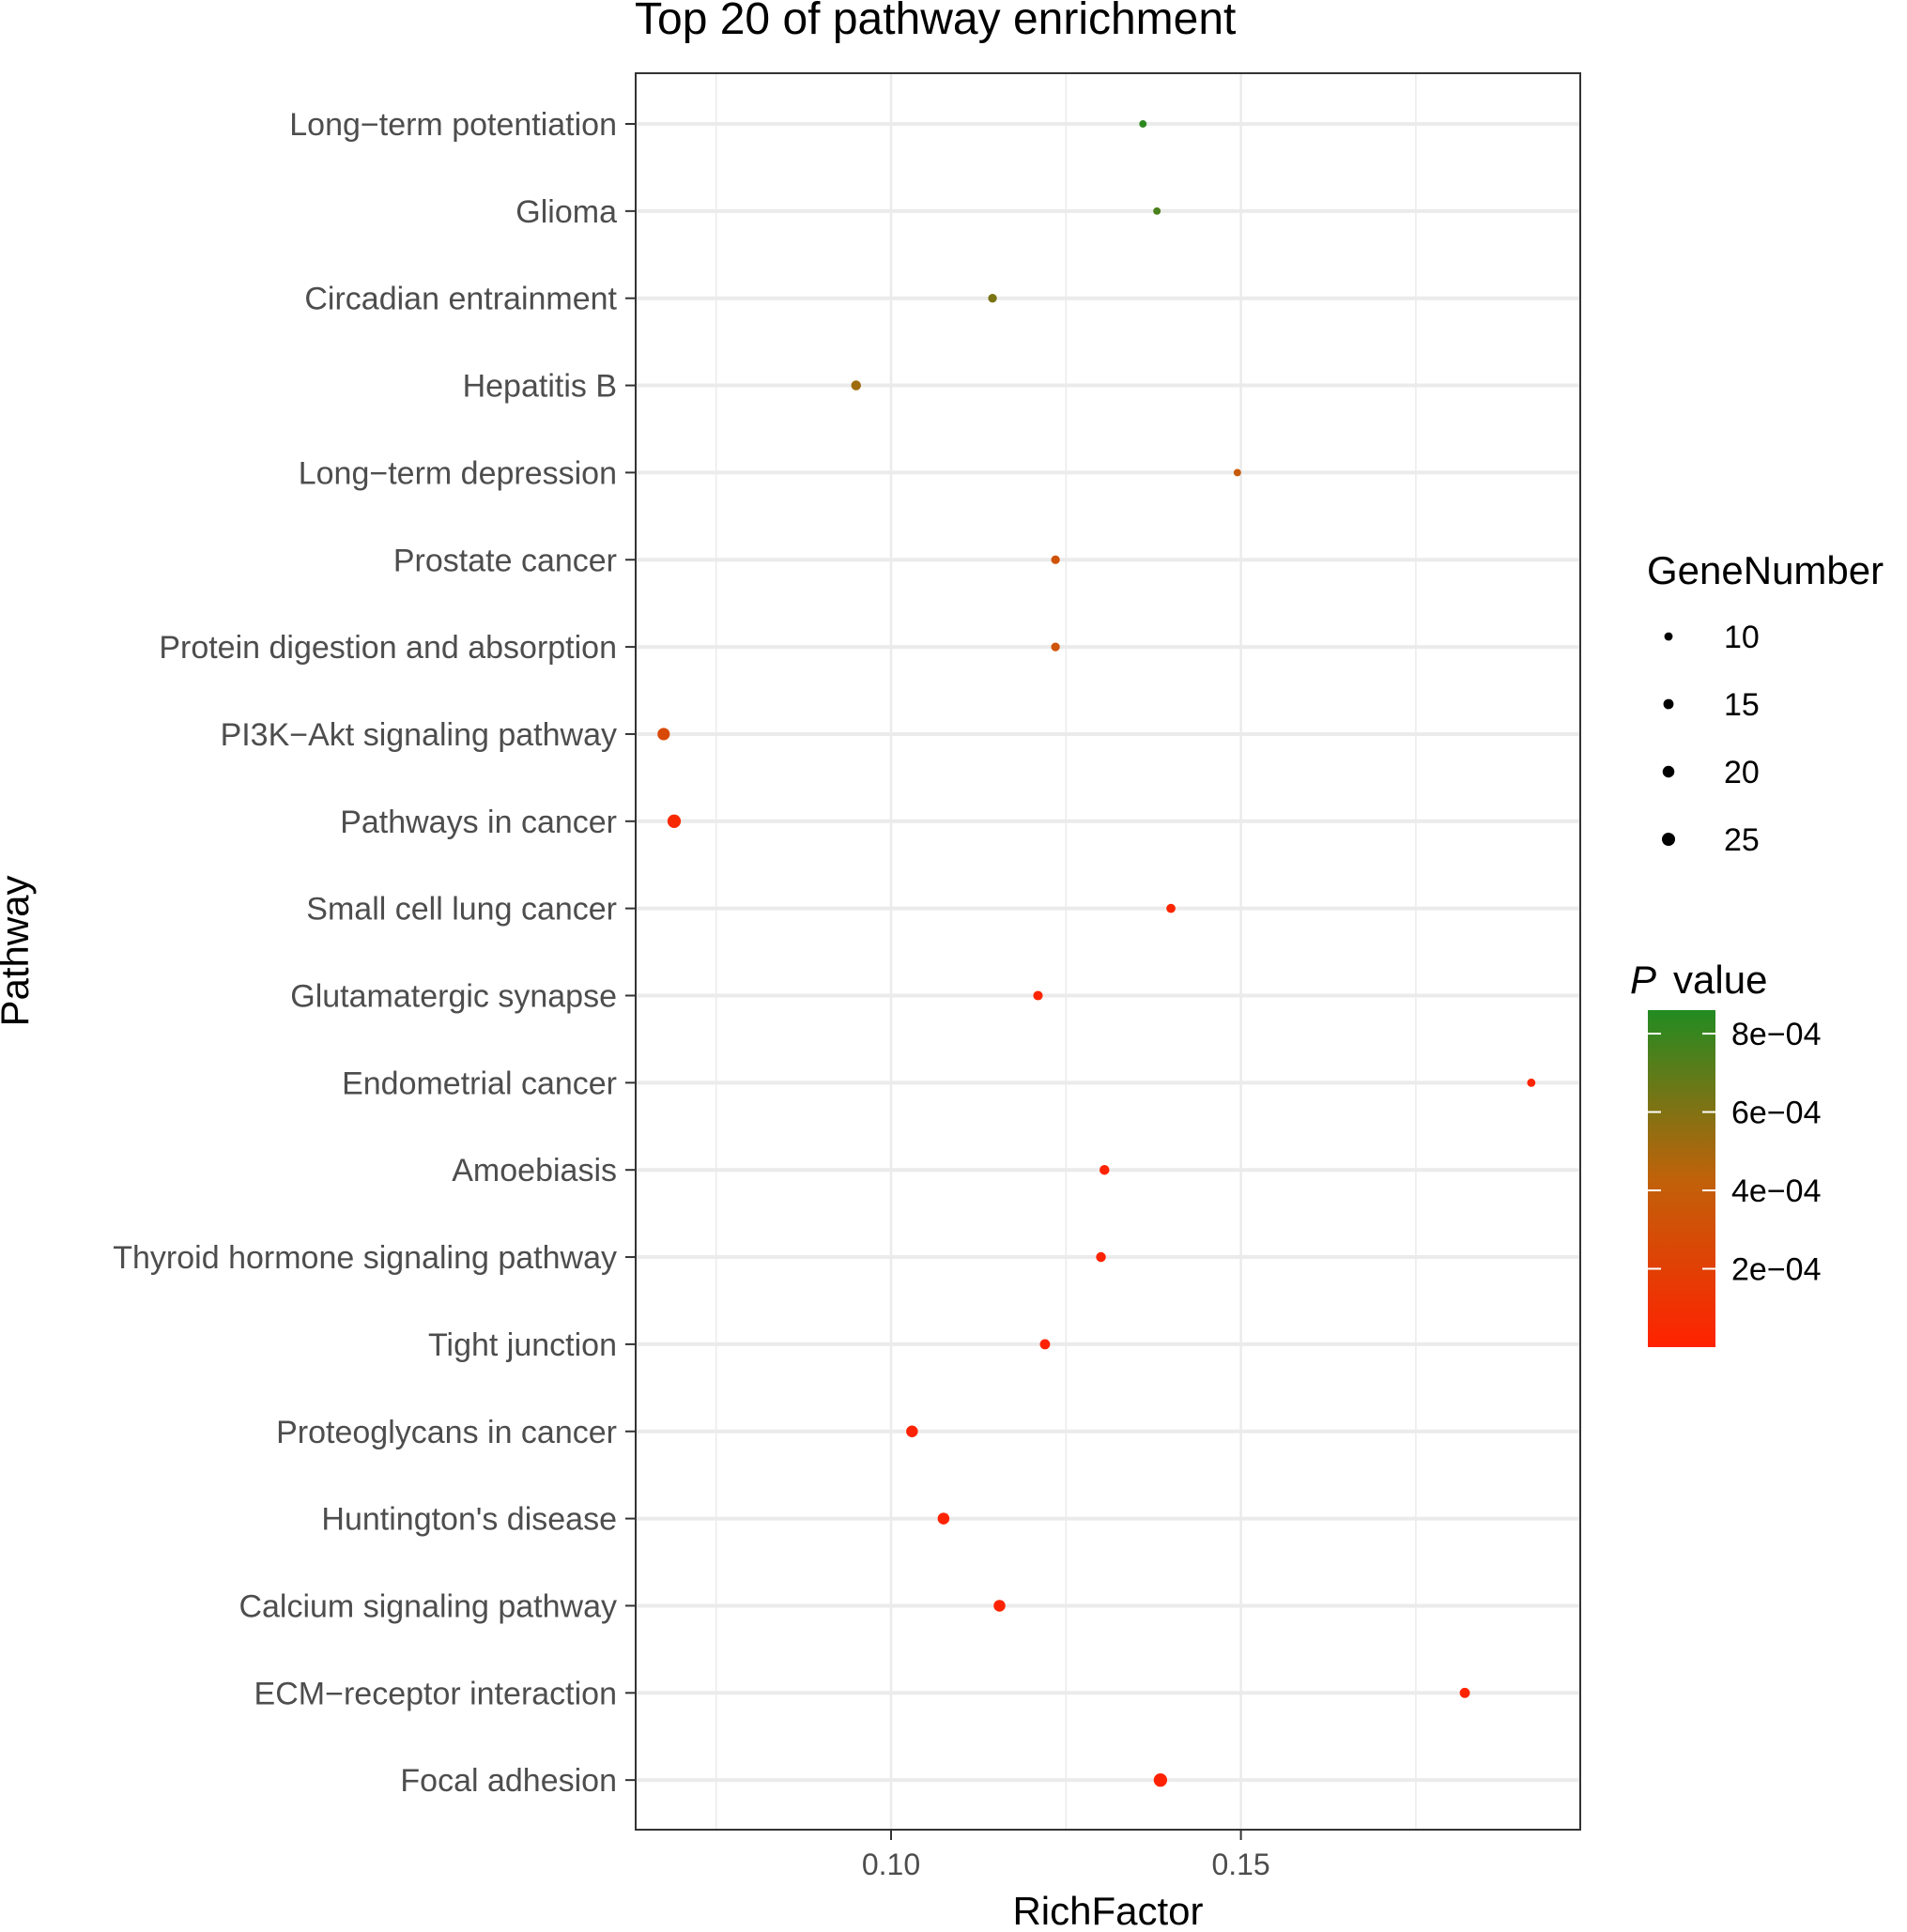  What do you see at coordinates (935, 22) in the screenshot?
I see `chart-title: Top 20 of pathway enrichment` at bounding box center [935, 22].